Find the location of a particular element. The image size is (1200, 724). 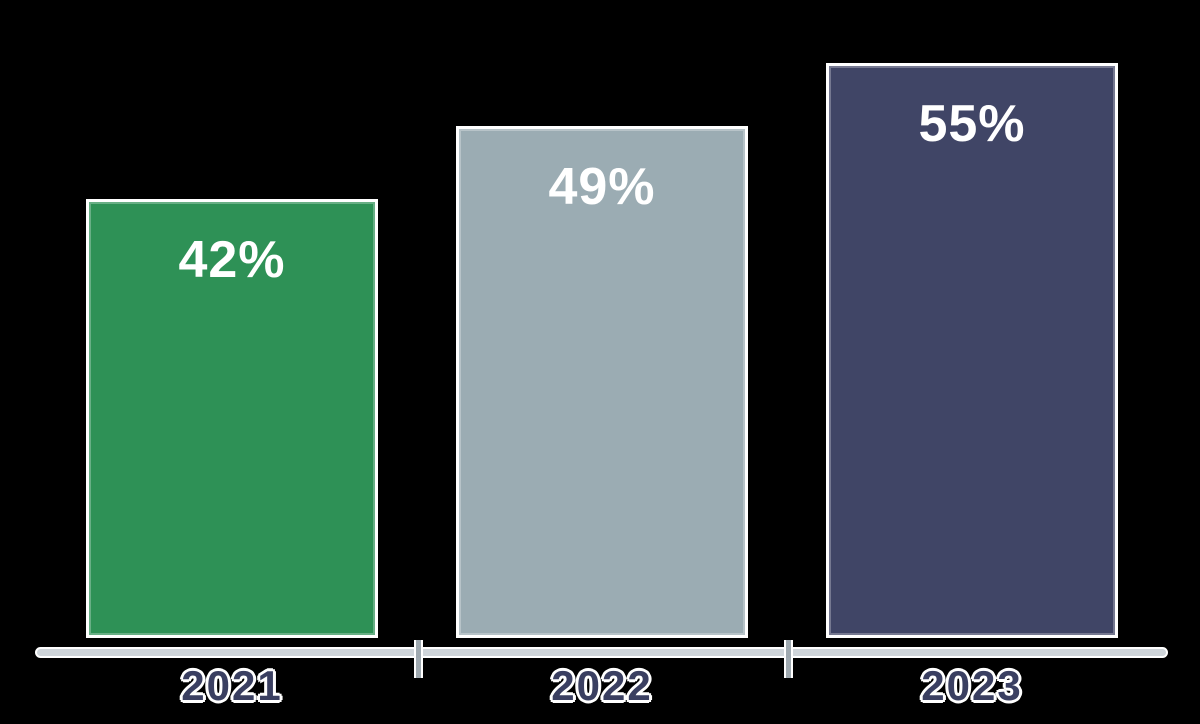

bar-value-label-2021: 42% is located at coordinates (232, 260).